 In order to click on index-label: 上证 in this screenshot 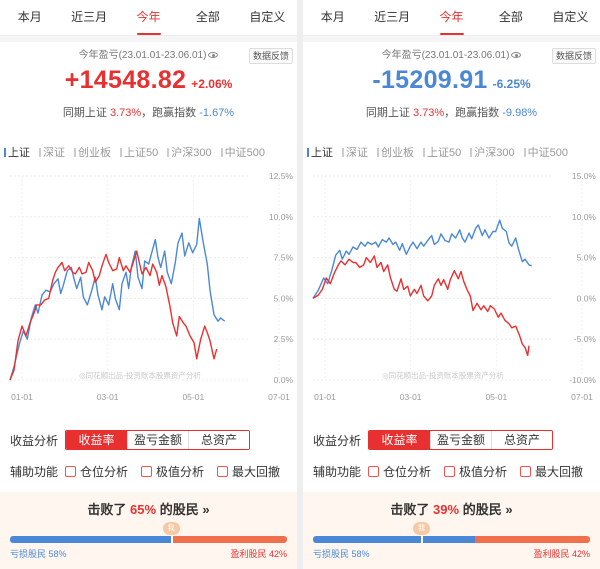, I will do `click(19, 153)`.